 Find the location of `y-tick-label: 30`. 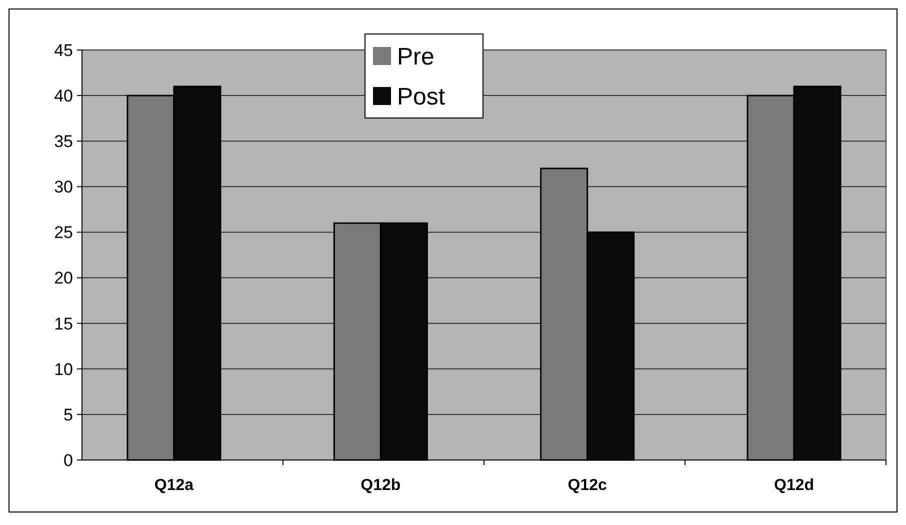

y-tick-label: 30 is located at coordinates (63, 187).